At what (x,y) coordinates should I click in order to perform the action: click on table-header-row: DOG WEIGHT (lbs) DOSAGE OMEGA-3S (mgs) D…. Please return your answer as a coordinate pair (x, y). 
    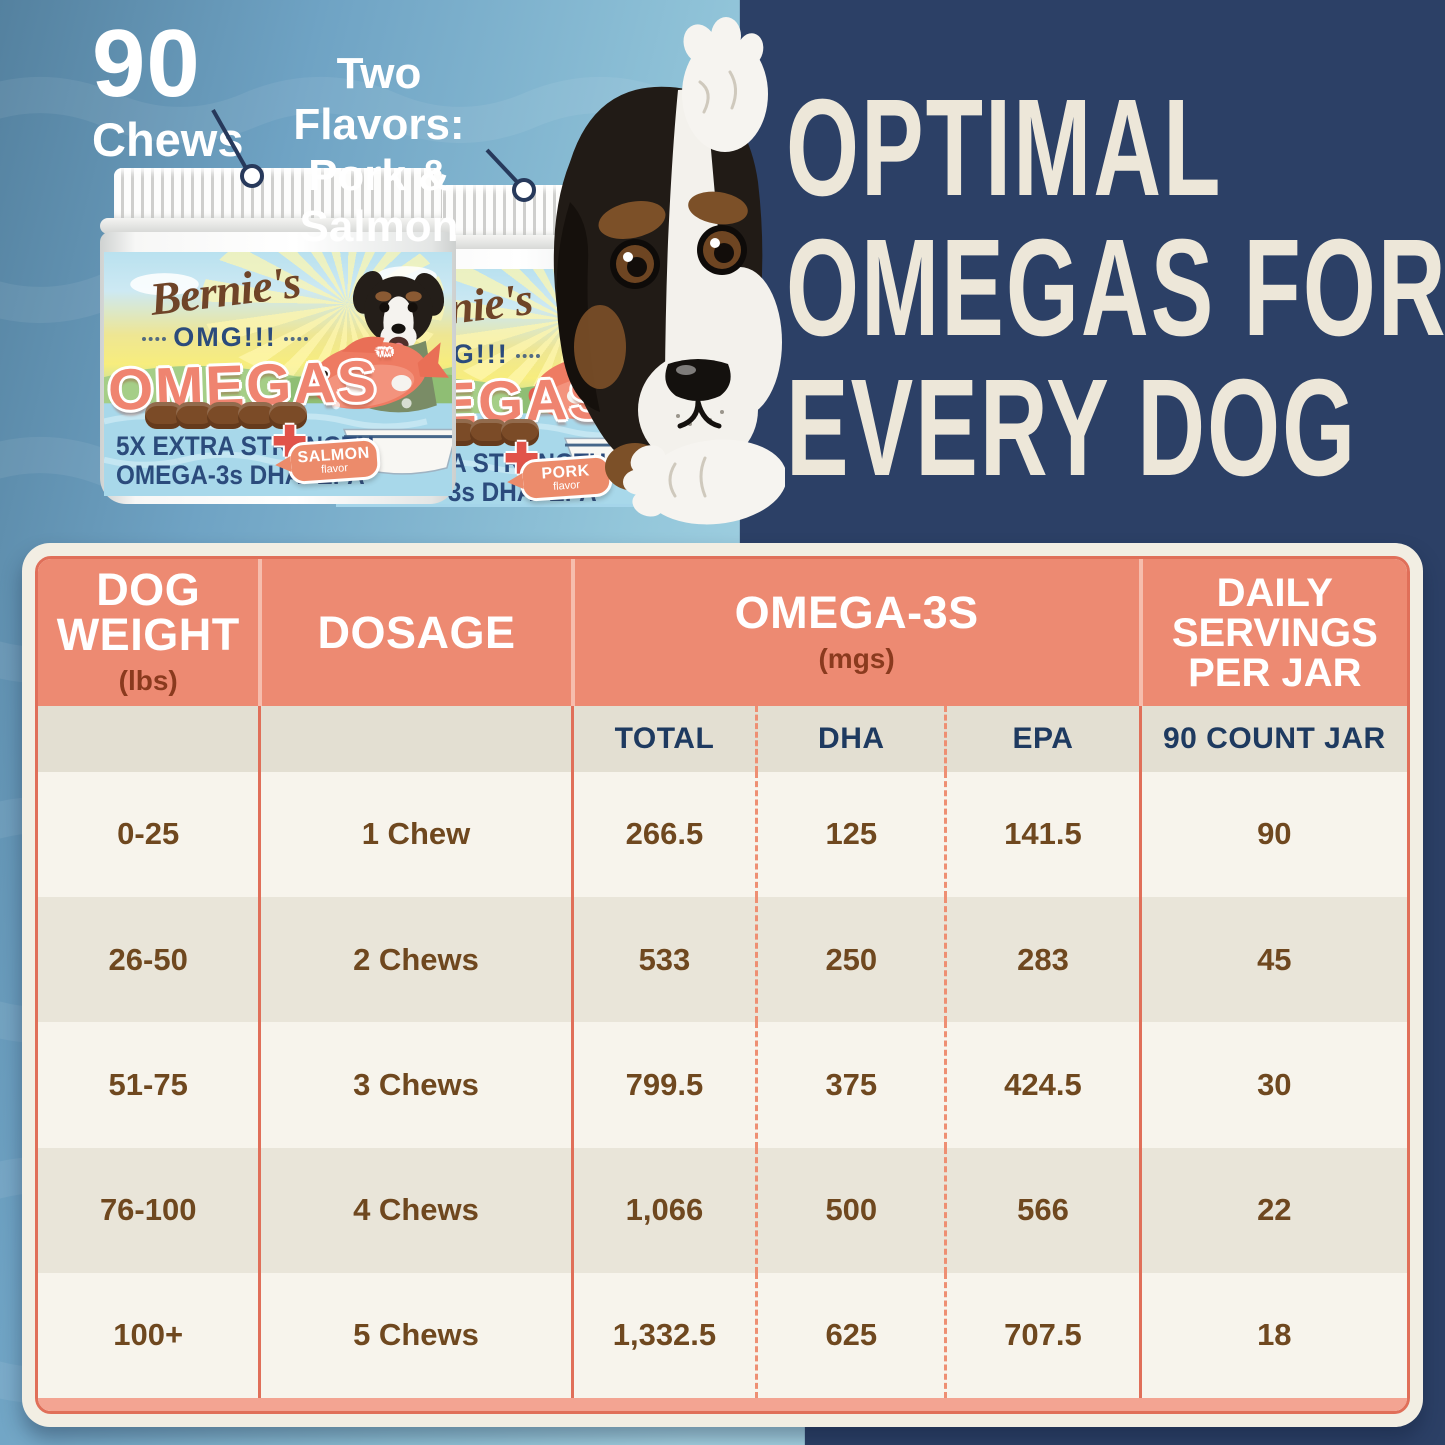
    Looking at the image, I should click on (722, 633).